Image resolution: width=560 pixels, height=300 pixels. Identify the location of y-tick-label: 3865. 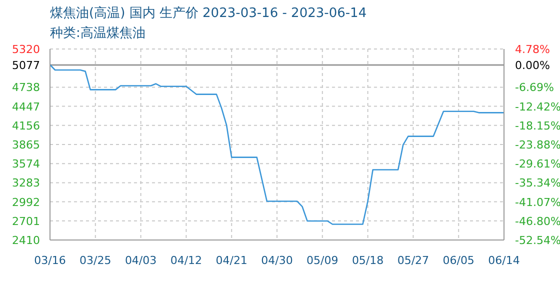
(26, 145).